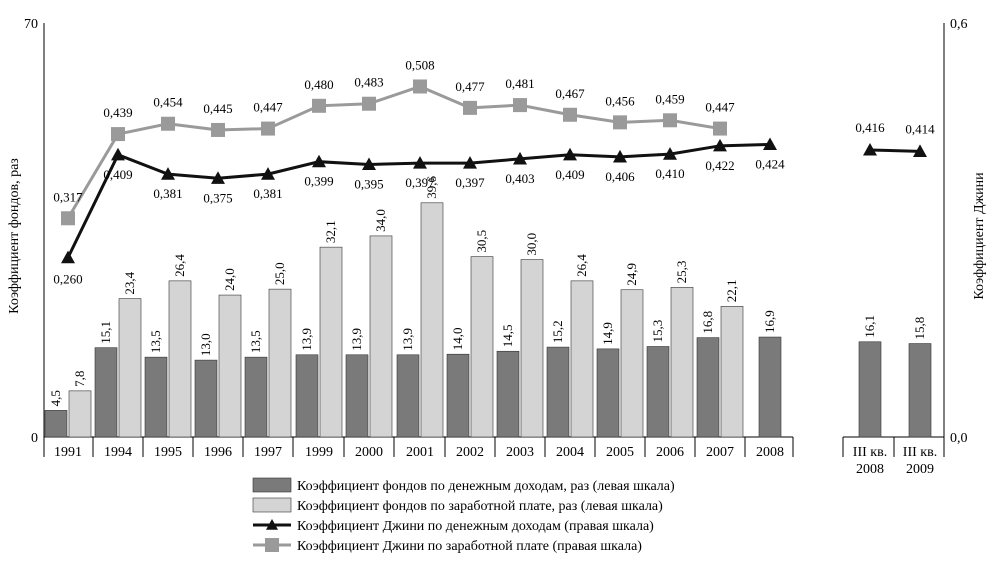  I want to click on gini-money-income-label: 0,414, so click(920, 128).